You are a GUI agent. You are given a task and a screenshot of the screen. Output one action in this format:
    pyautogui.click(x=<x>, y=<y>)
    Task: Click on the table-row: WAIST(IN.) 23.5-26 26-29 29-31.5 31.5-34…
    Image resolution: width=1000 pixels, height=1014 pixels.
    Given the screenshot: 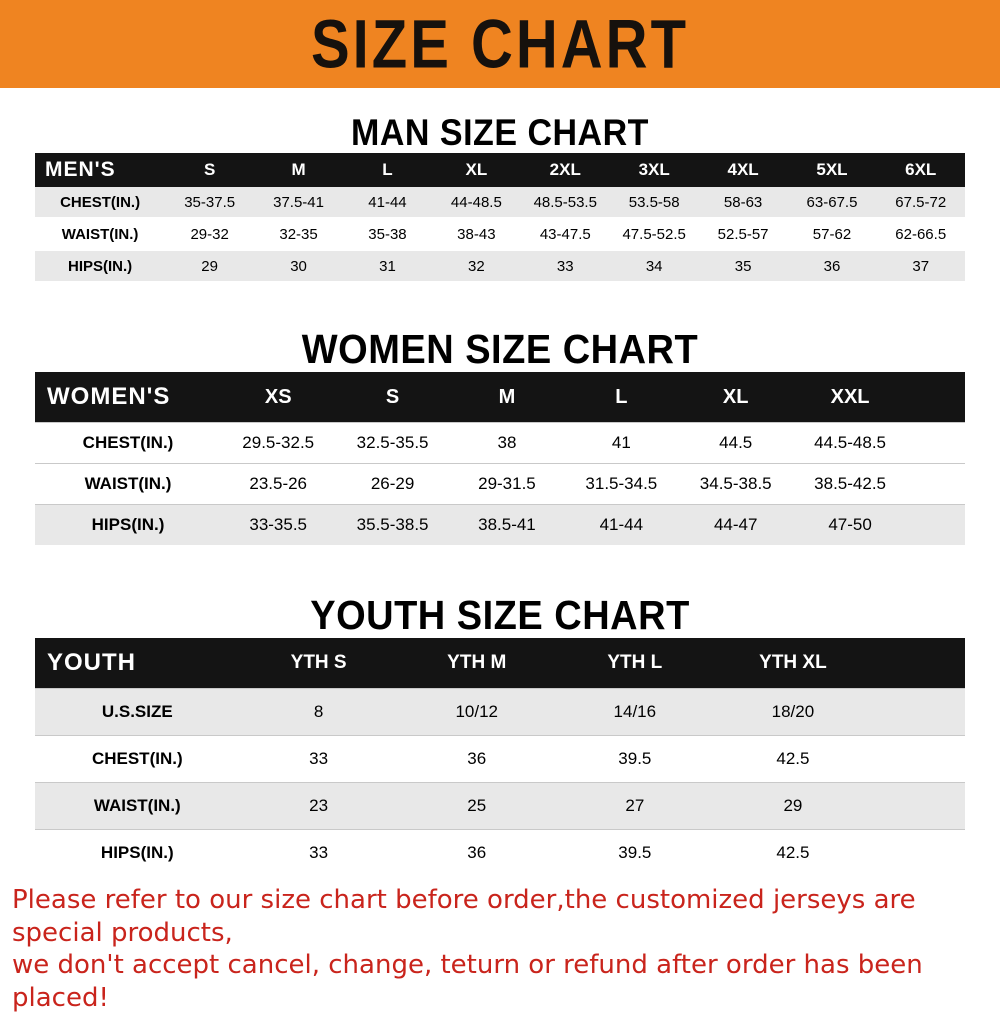 What is the action you would take?
    pyautogui.click(x=500, y=484)
    